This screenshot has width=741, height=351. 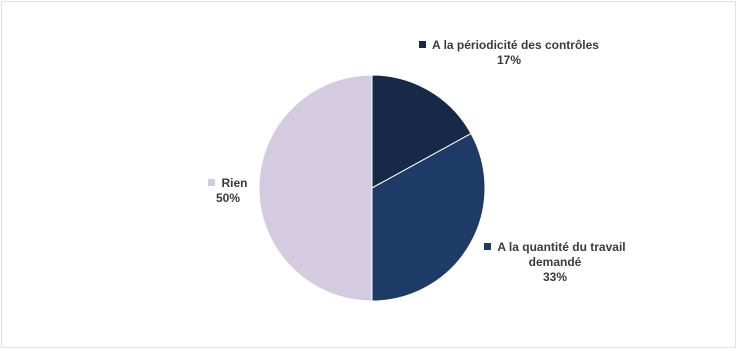 What do you see at coordinates (555, 277) in the screenshot?
I see `slice-percent-quantite: 33%` at bounding box center [555, 277].